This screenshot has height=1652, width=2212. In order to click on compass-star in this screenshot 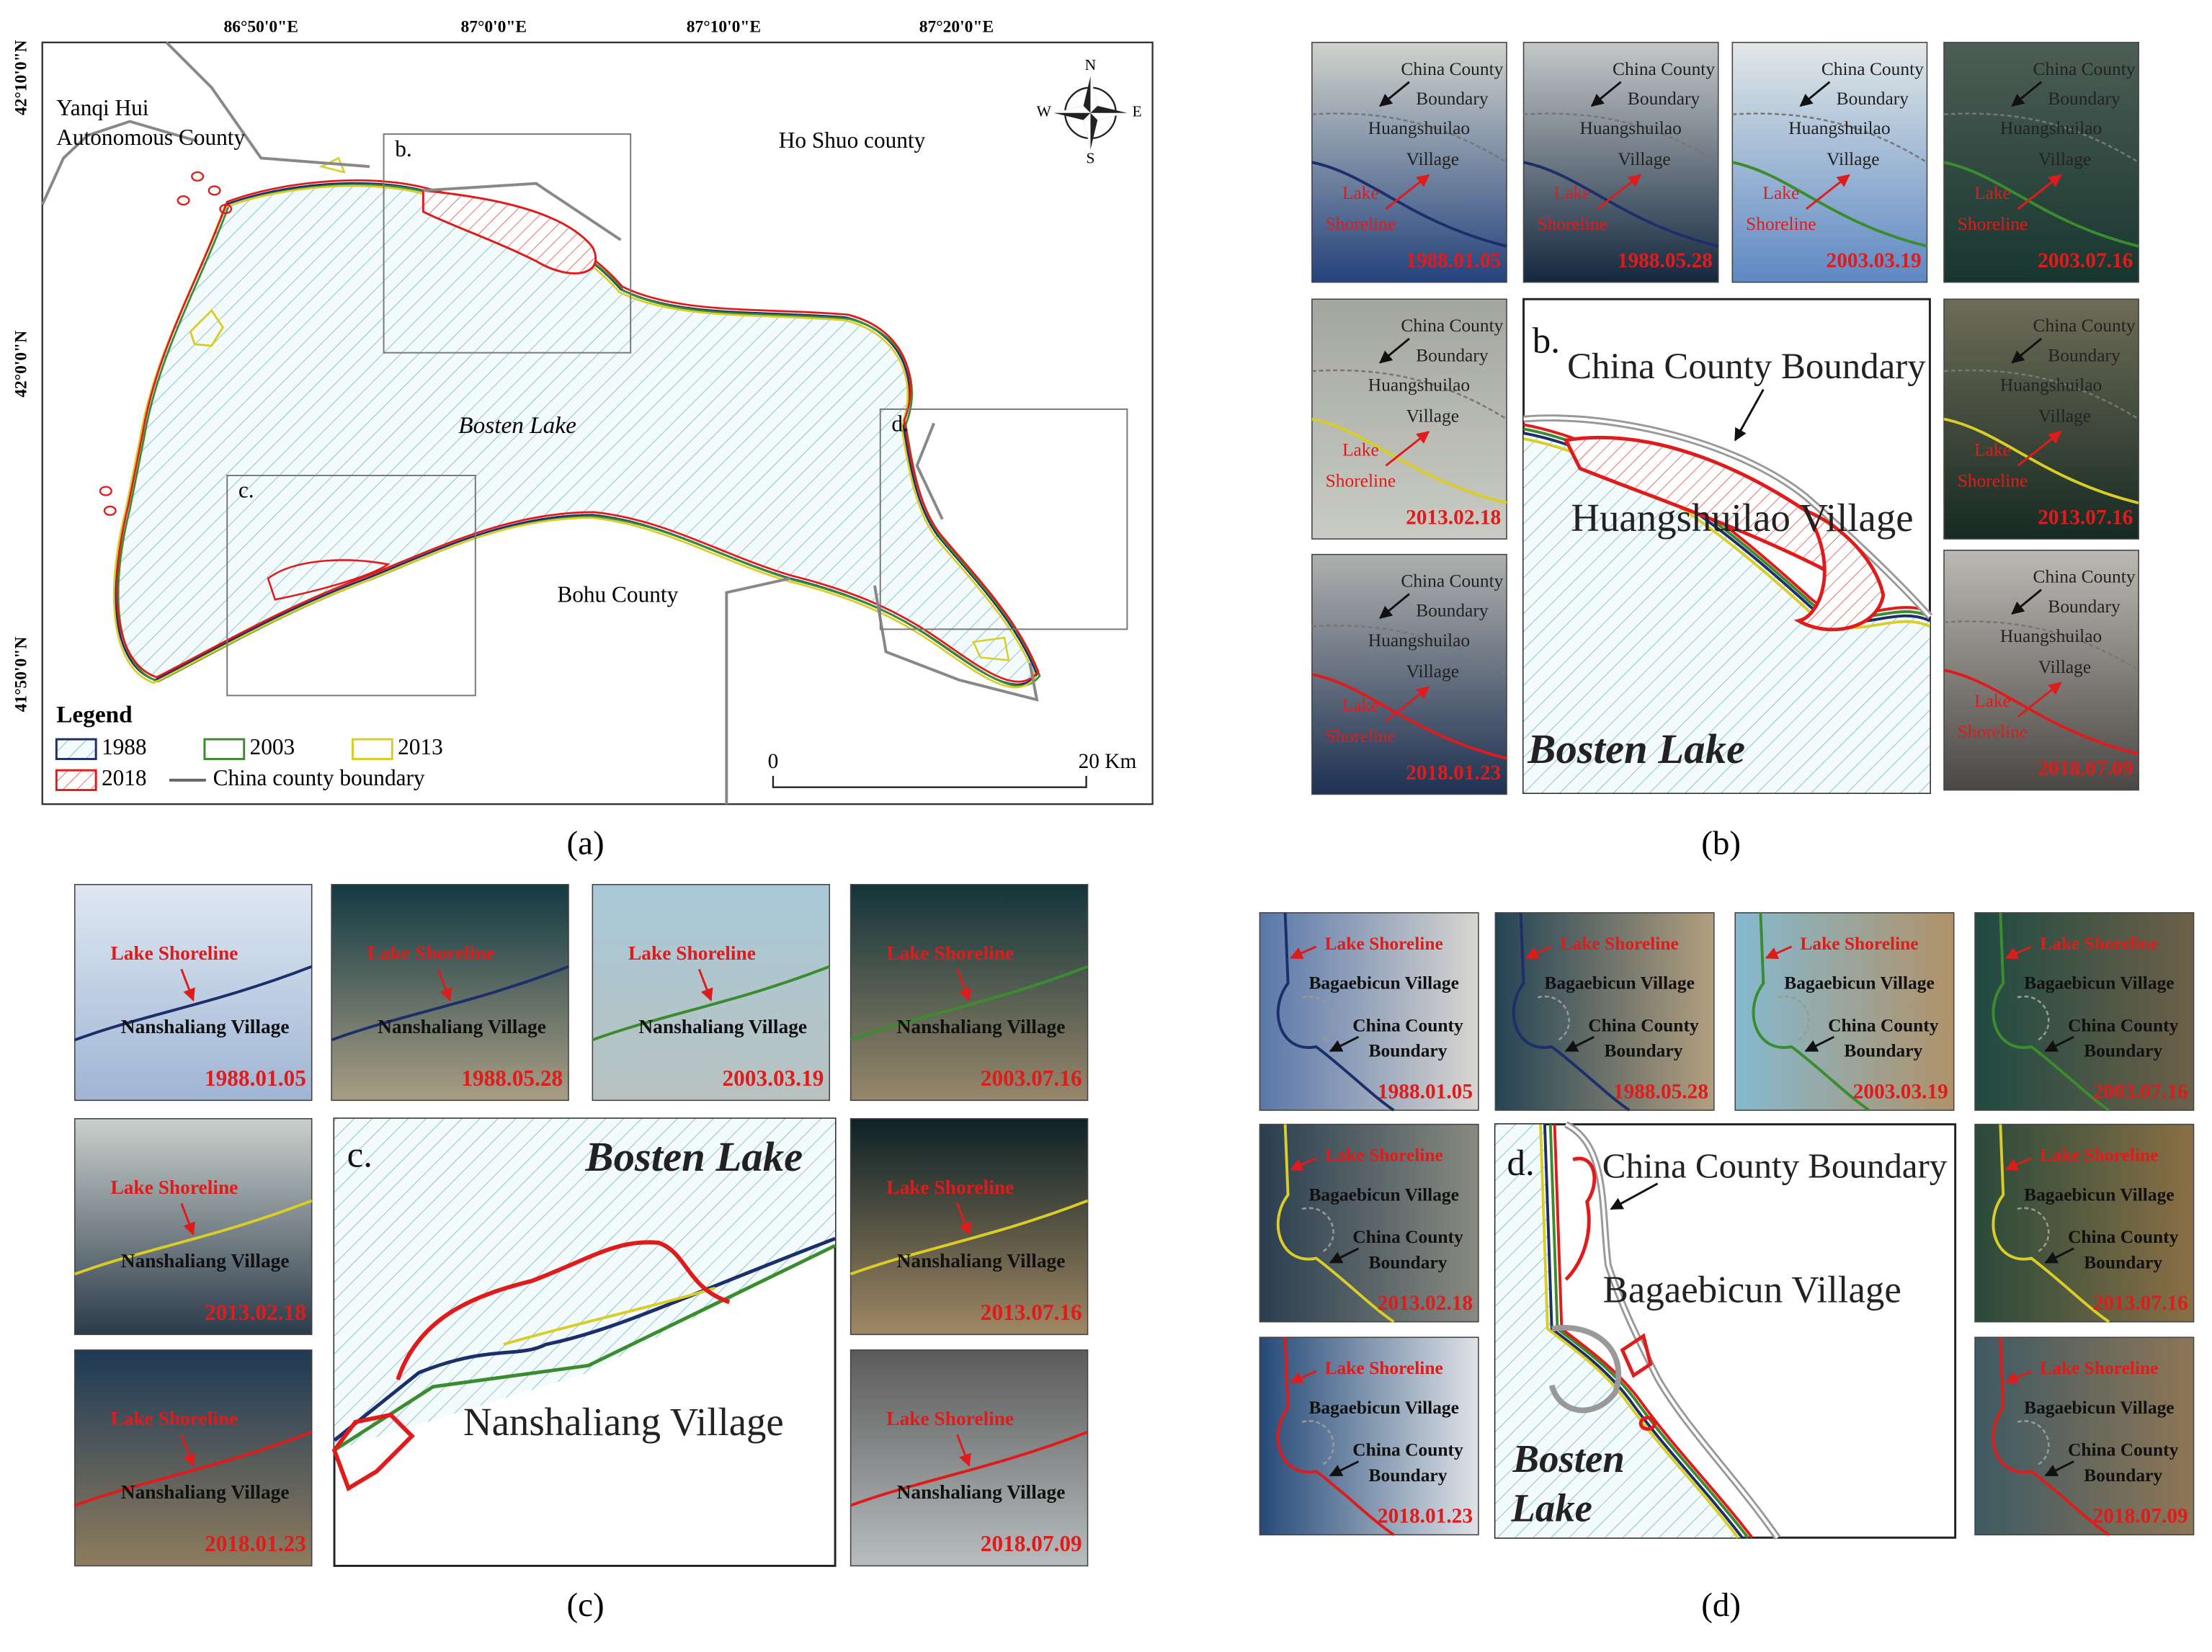, I will do `click(1090, 113)`.